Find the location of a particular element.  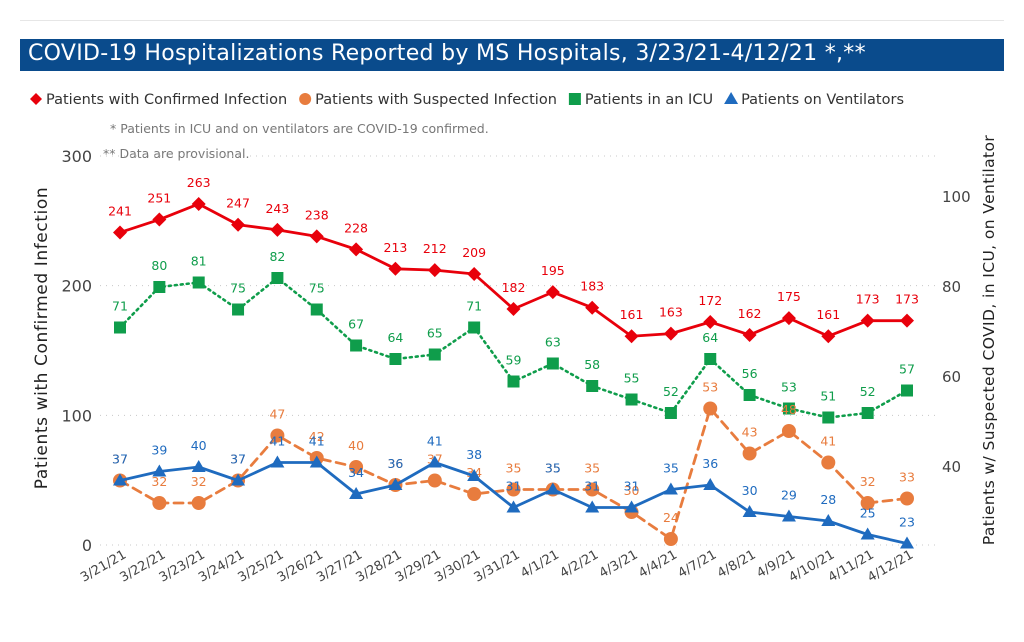

data-label: 40 is located at coordinates (356, 445).